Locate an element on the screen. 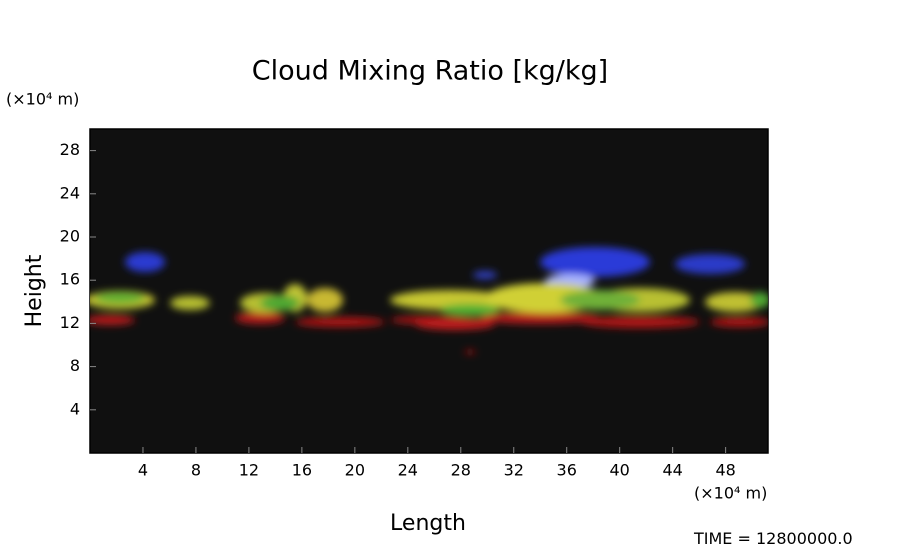  y-tick-label: 4 is located at coordinates (75, 408).